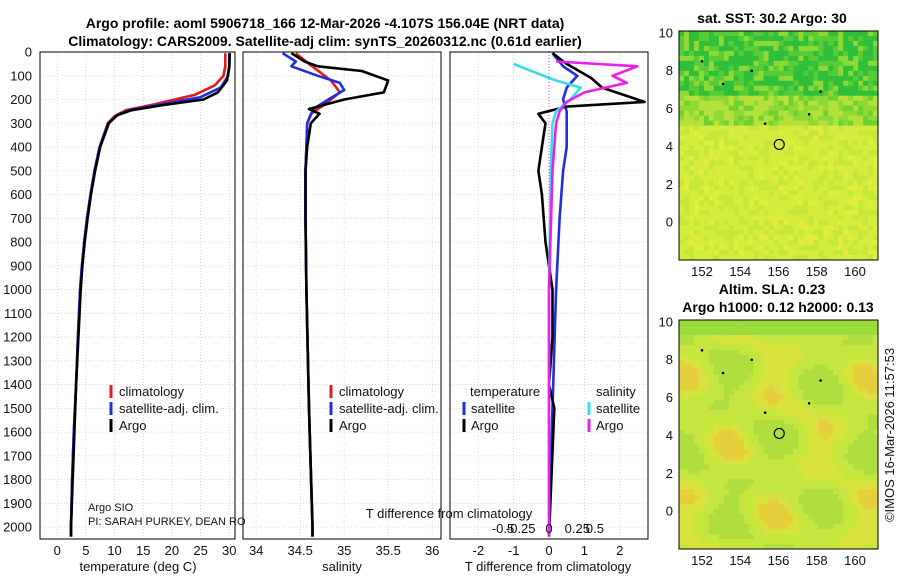 This screenshot has height=580, width=900. I want to click on argo-position-marker, so click(779, 433).